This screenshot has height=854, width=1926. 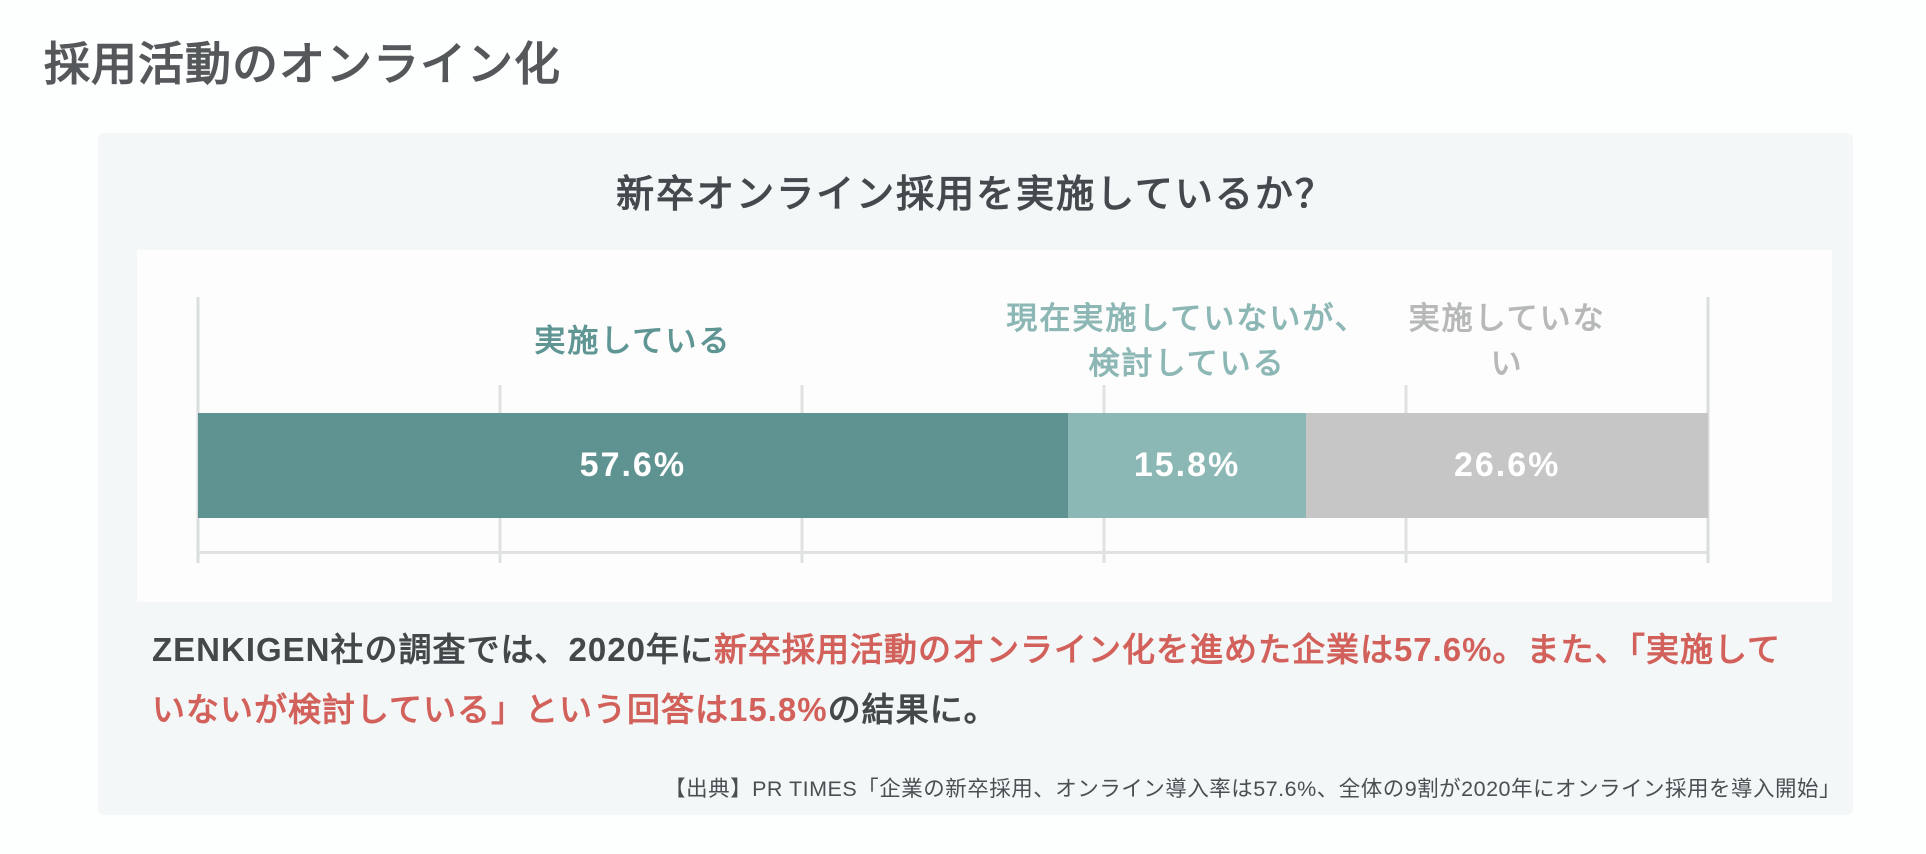 I want to click on summary-text-highlight: 新卒採用活動のオンライン化を進めた企業は57.6%。また、「実施して, so click(x=1247, y=649).